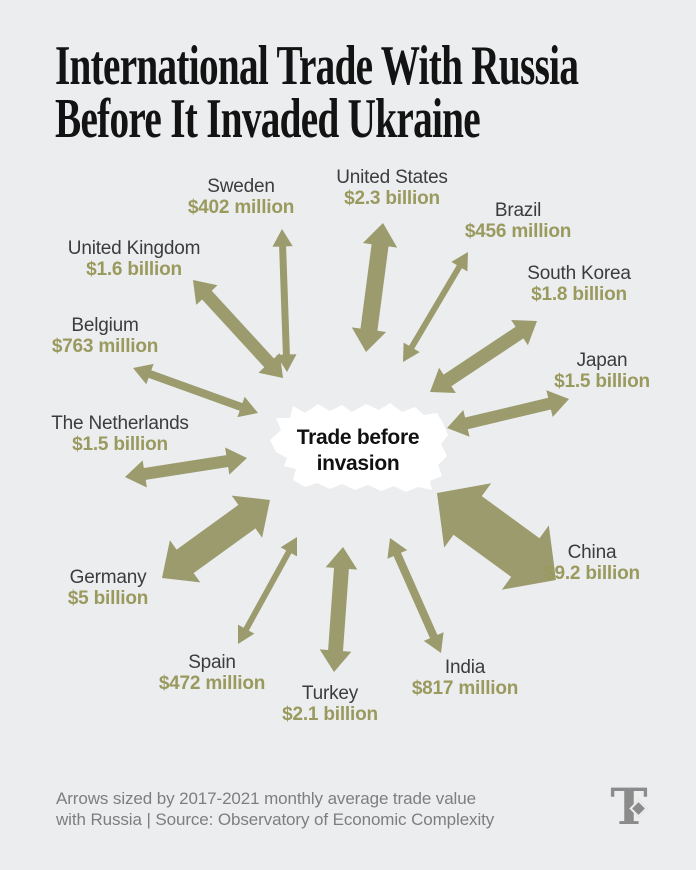  Describe the element at coordinates (108, 598) in the screenshot. I see `country-value: $5 billion` at that location.